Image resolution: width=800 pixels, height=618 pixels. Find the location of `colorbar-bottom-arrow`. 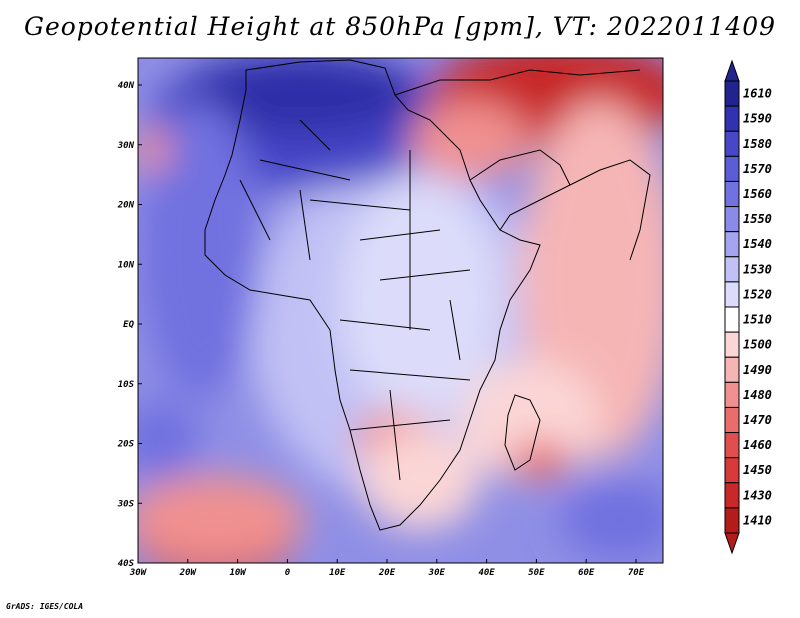

colorbar-bottom-arrow is located at coordinates (732, 543).